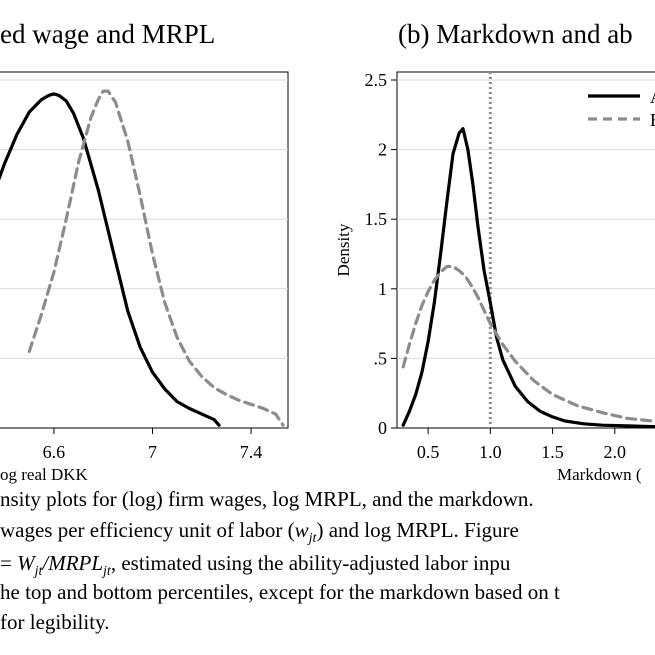  What do you see at coordinates (528, 343) in the screenshot?
I see `dashed-density-line` at bounding box center [528, 343].